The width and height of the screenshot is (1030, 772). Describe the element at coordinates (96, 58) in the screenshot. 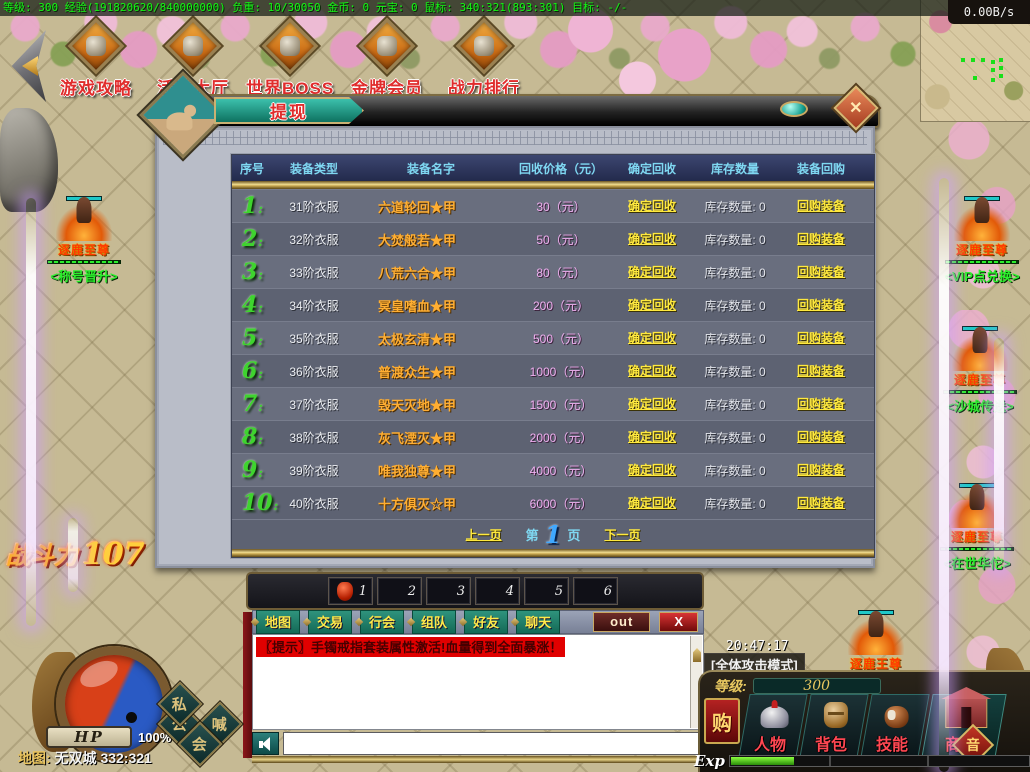

I see `menu-item: 游戏攻略` at that location.